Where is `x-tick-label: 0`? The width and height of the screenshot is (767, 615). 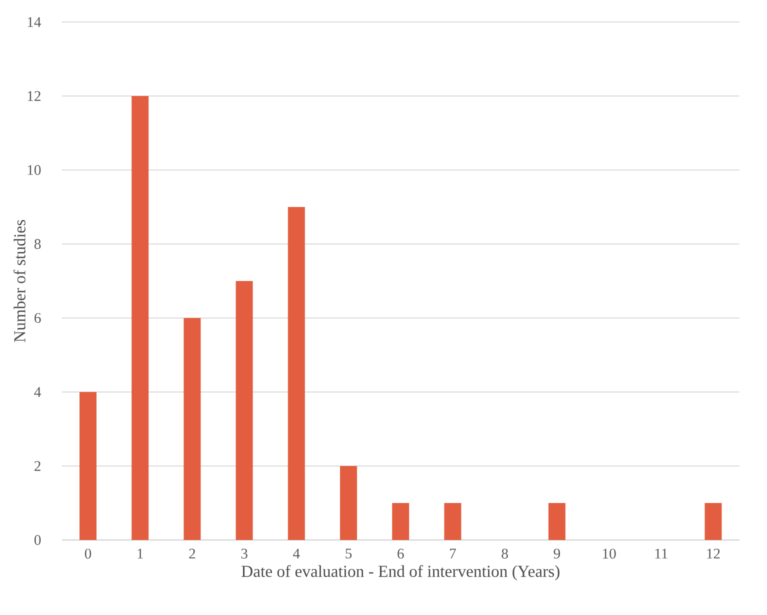
x-tick-label: 0 is located at coordinates (88, 553).